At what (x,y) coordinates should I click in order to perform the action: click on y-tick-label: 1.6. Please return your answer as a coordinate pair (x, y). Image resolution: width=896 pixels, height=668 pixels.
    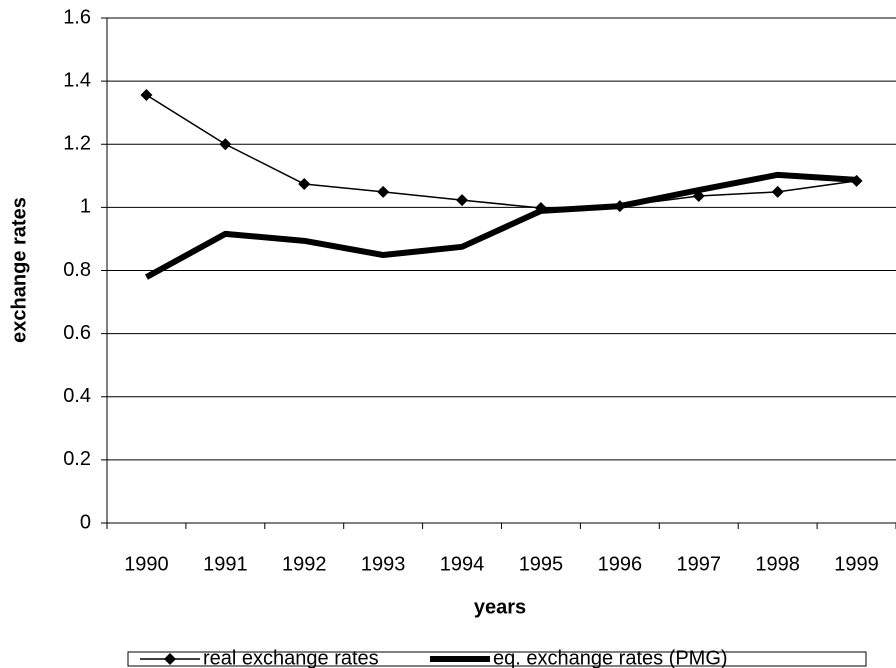
    Looking at the image, I should click on (77, 17).